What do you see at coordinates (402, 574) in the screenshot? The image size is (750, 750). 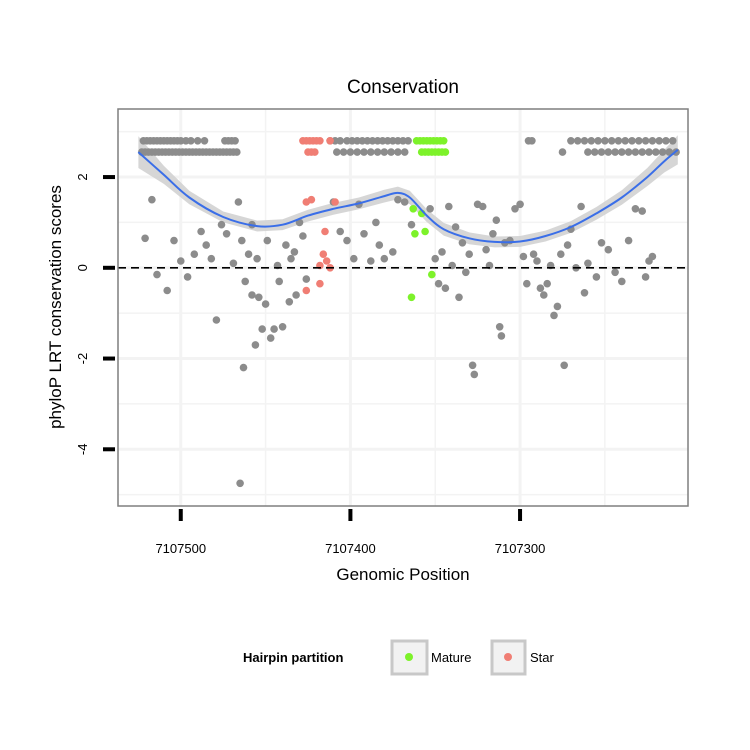 I see `x-axis-title: Genomic Position` at bounding box center [402, 574].